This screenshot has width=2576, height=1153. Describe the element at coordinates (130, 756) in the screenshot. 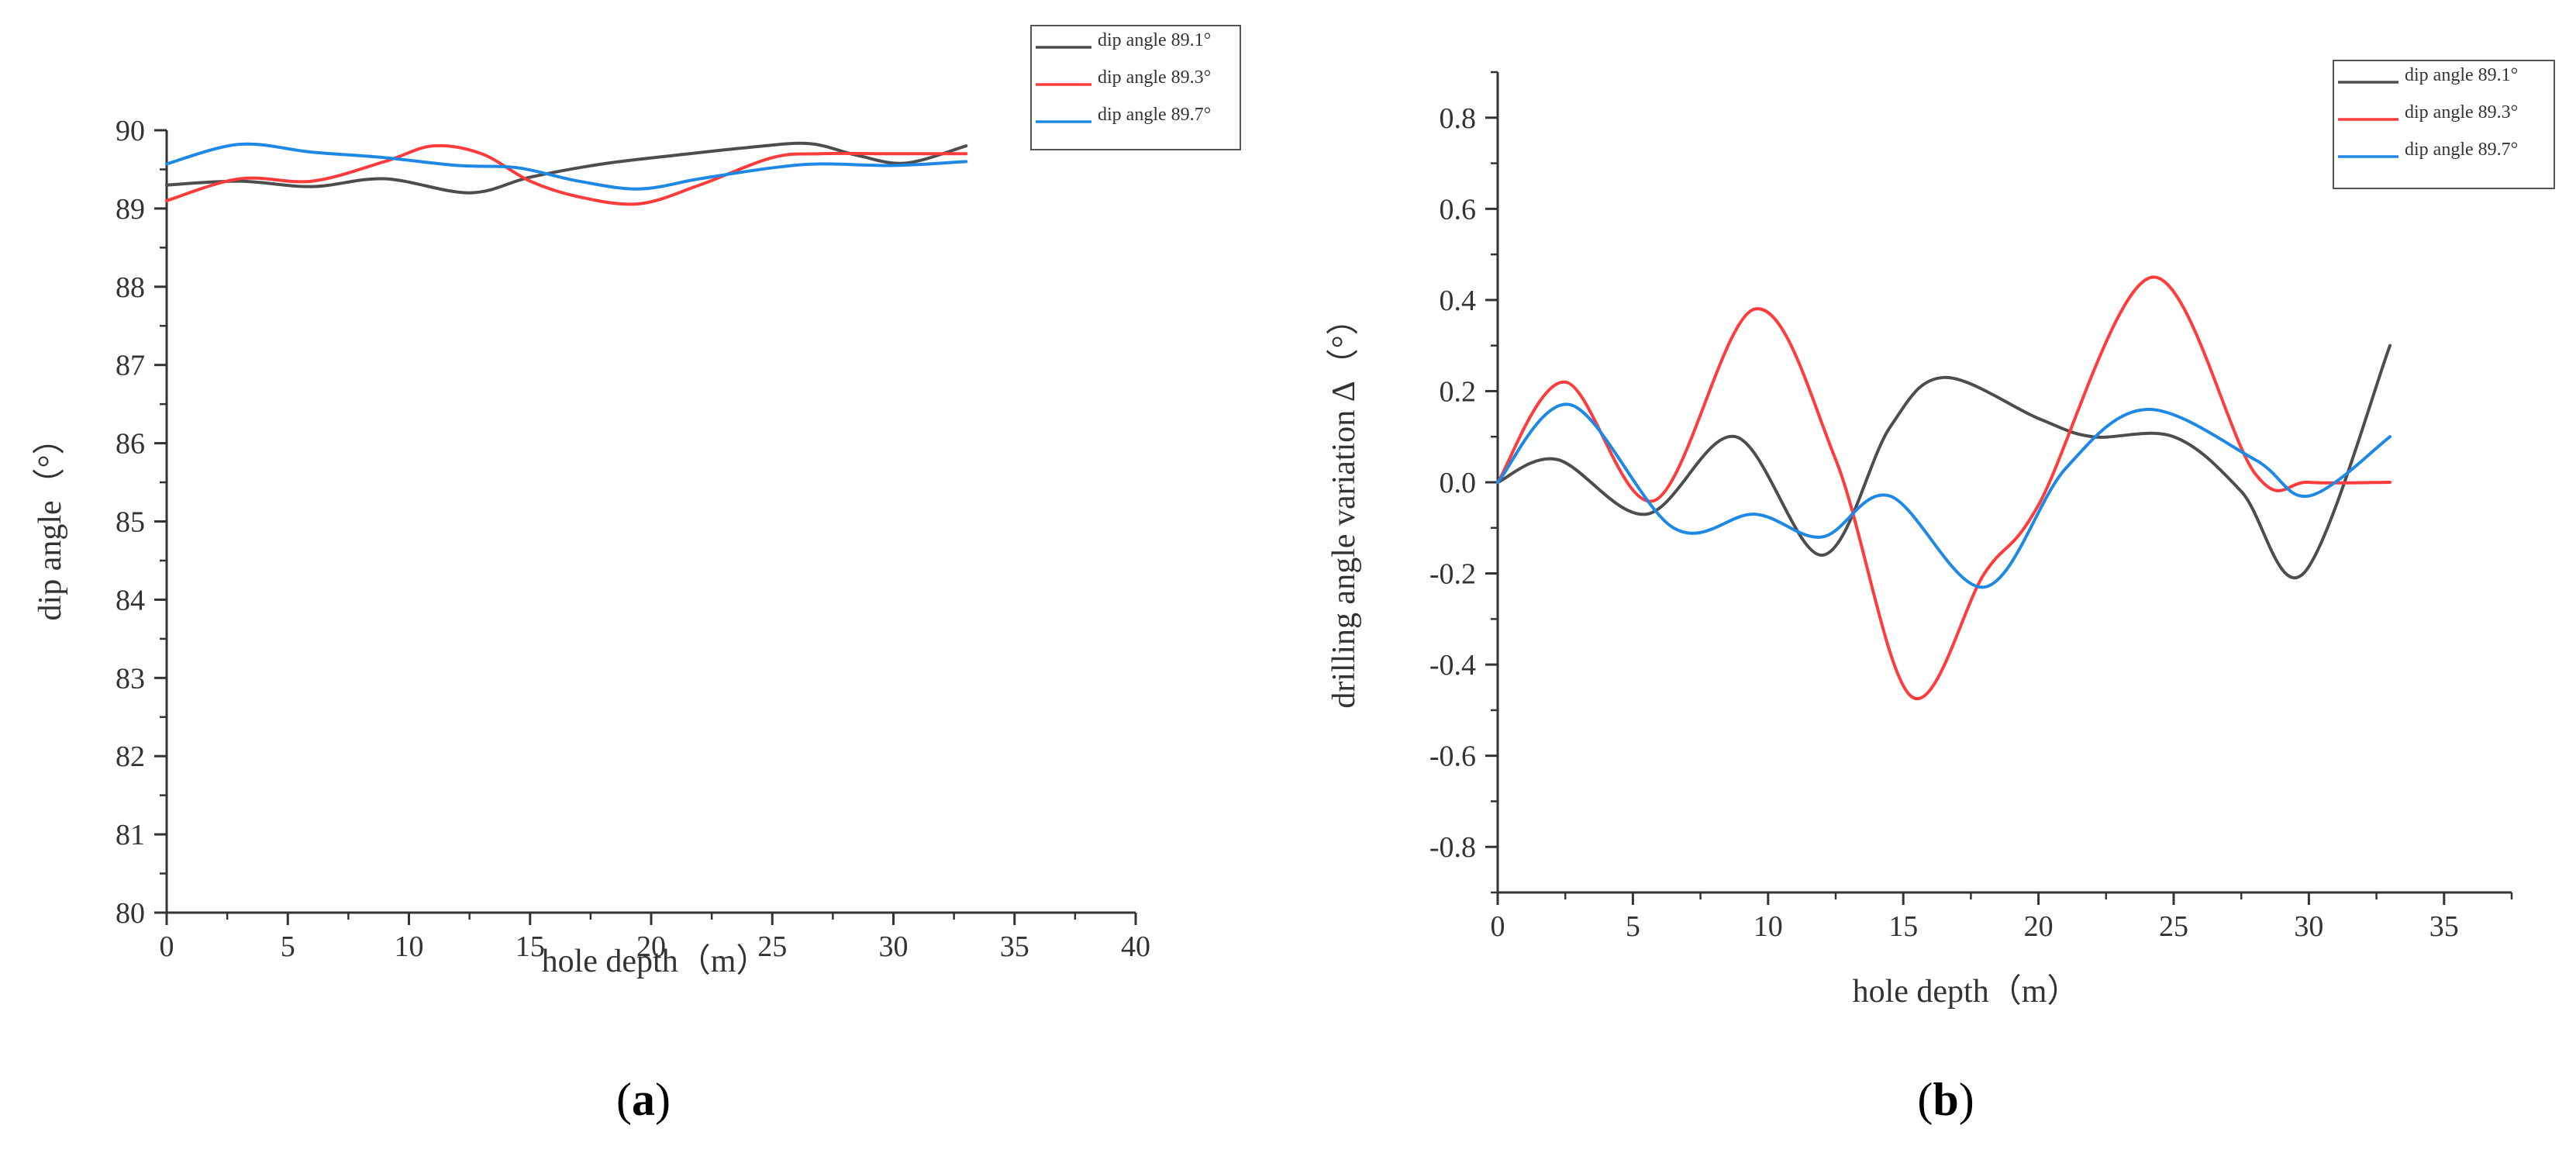

I see `y-tick-label: 82` at that location.